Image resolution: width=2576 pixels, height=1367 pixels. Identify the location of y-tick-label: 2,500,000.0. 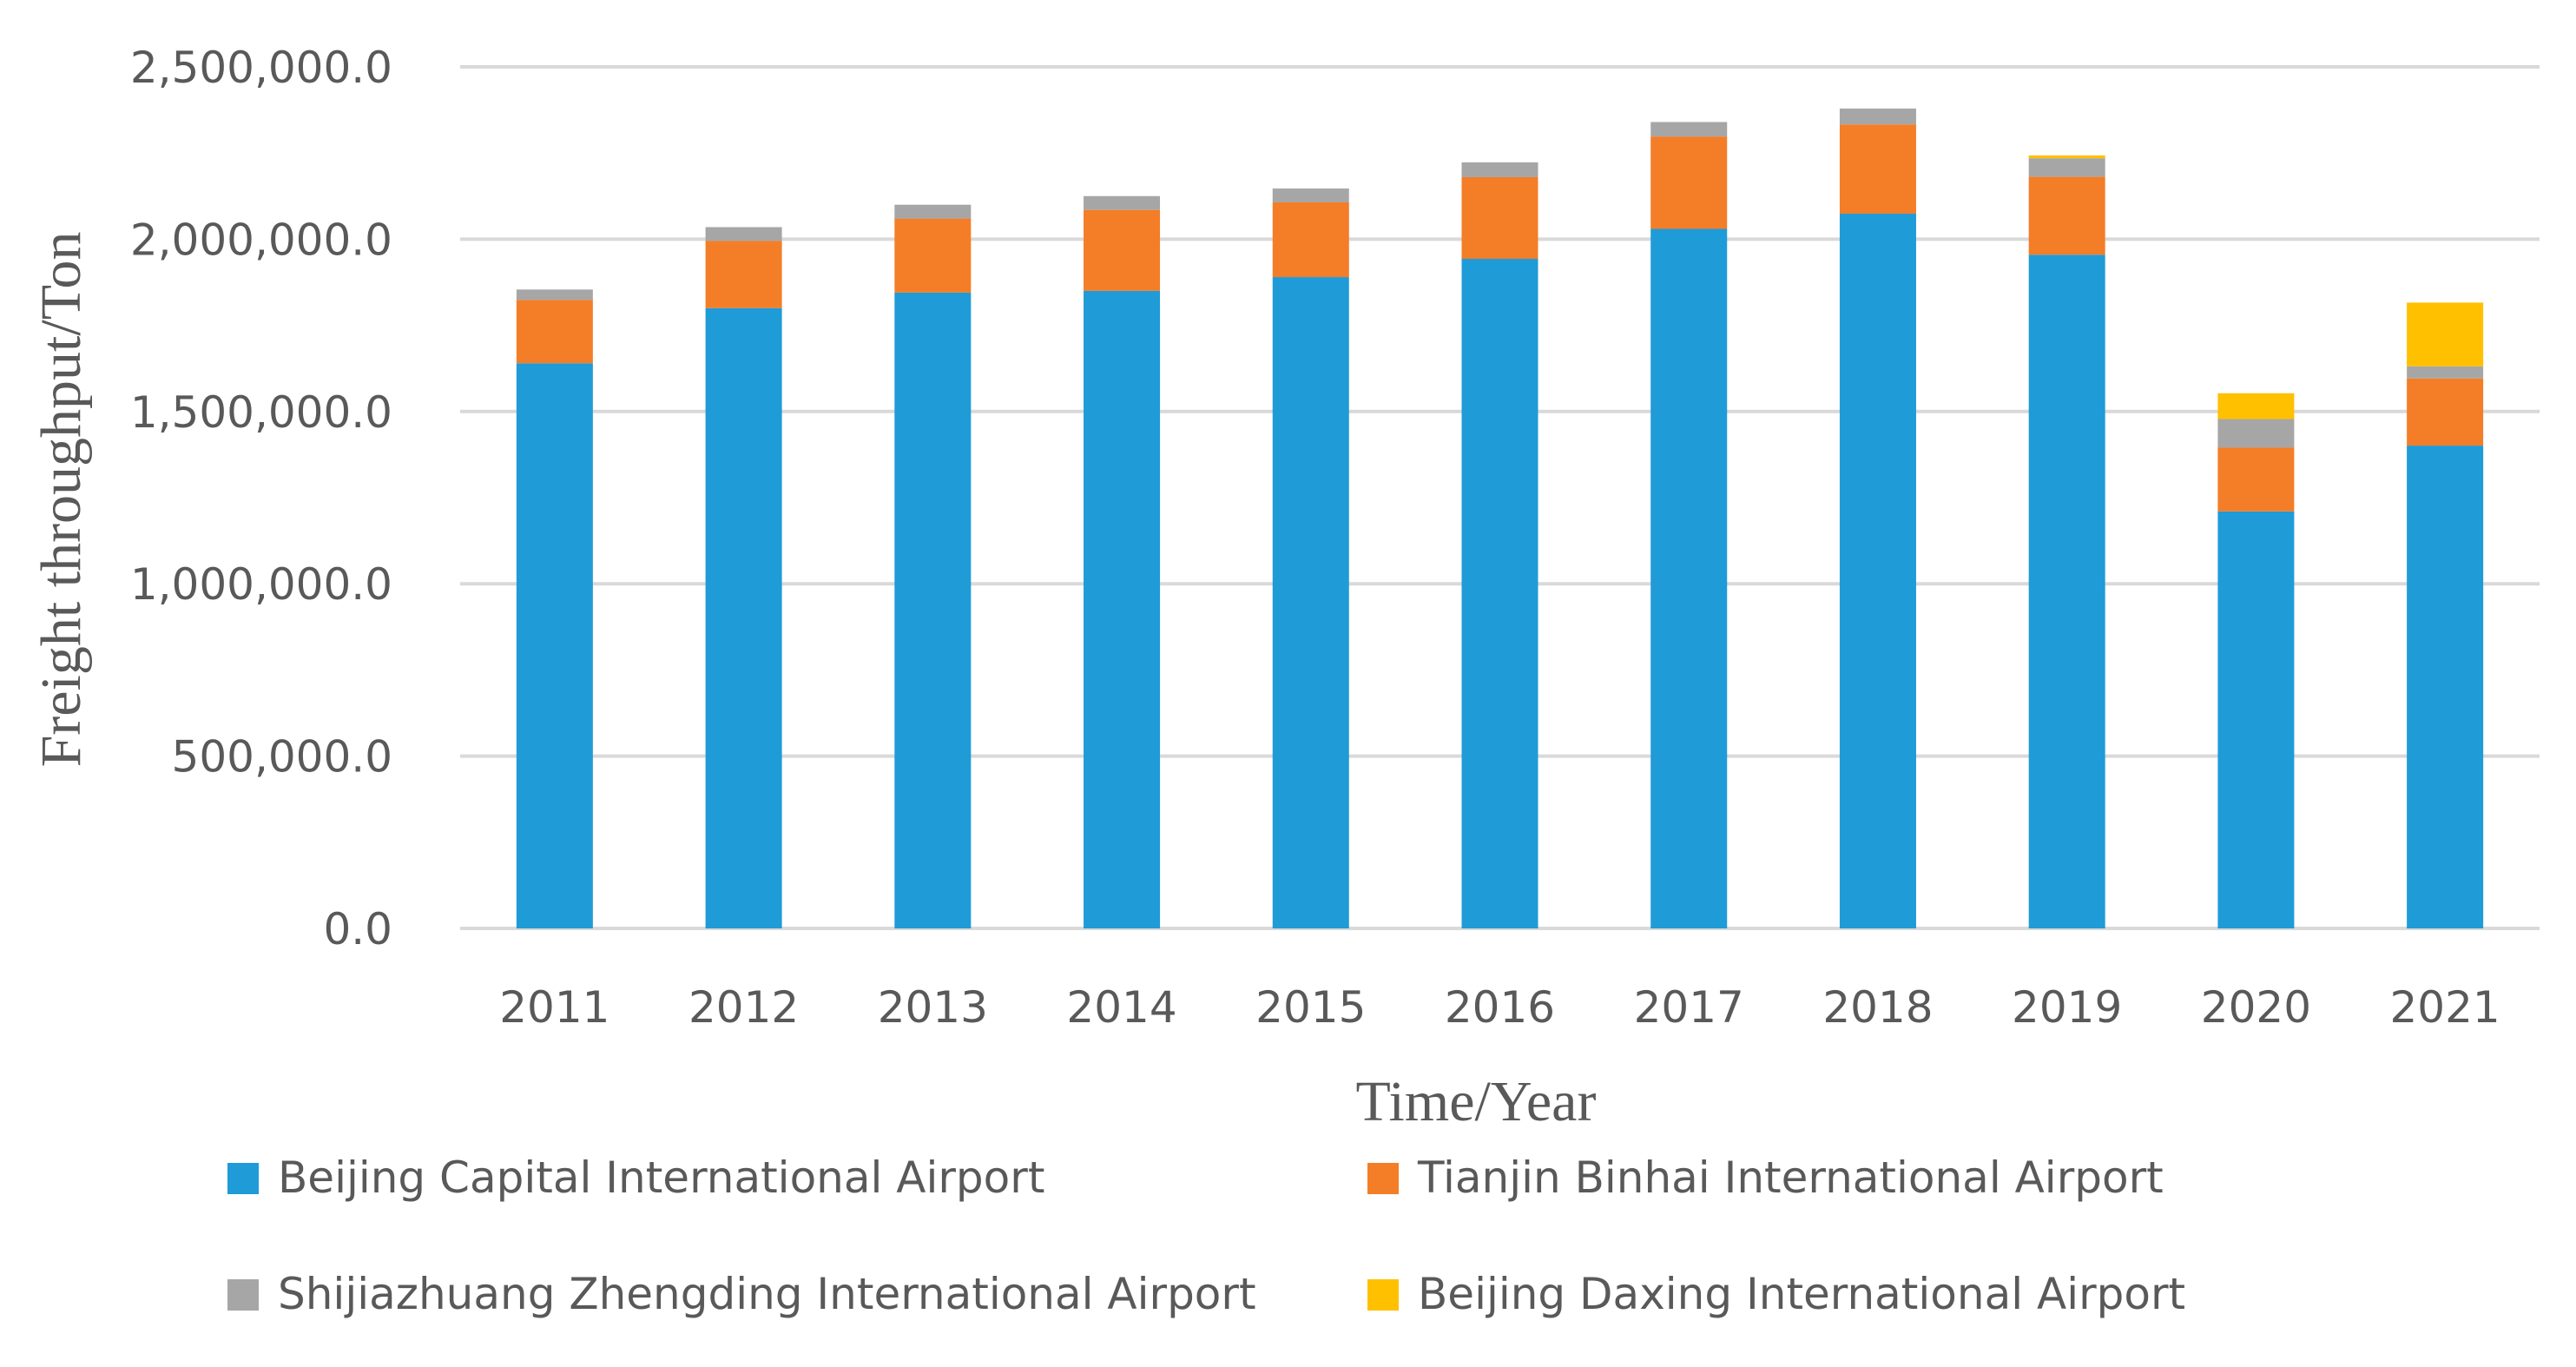
(261, 68).